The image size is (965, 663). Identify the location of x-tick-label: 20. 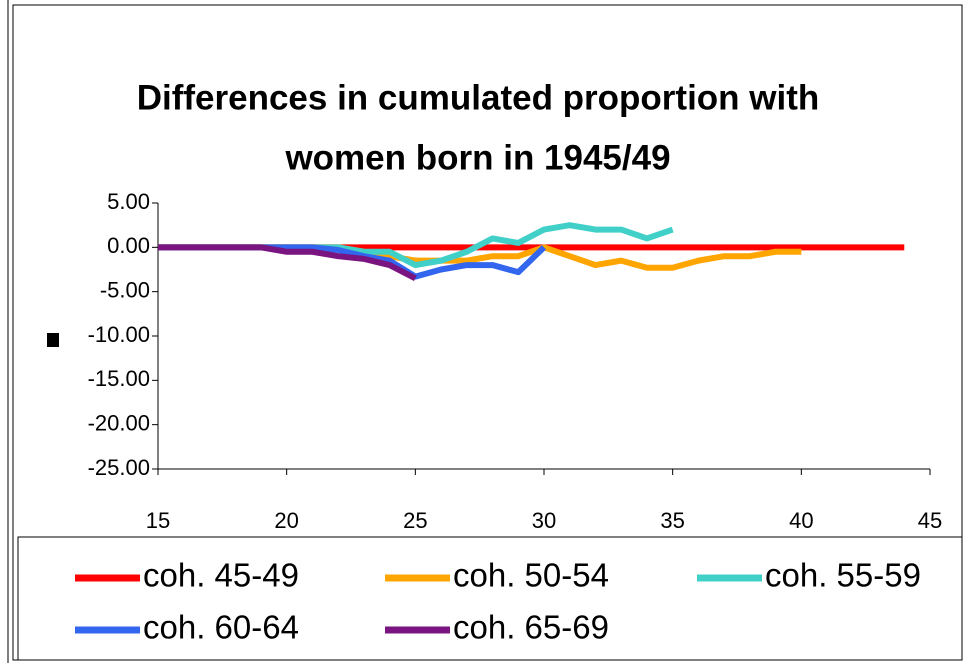
(286, 520).